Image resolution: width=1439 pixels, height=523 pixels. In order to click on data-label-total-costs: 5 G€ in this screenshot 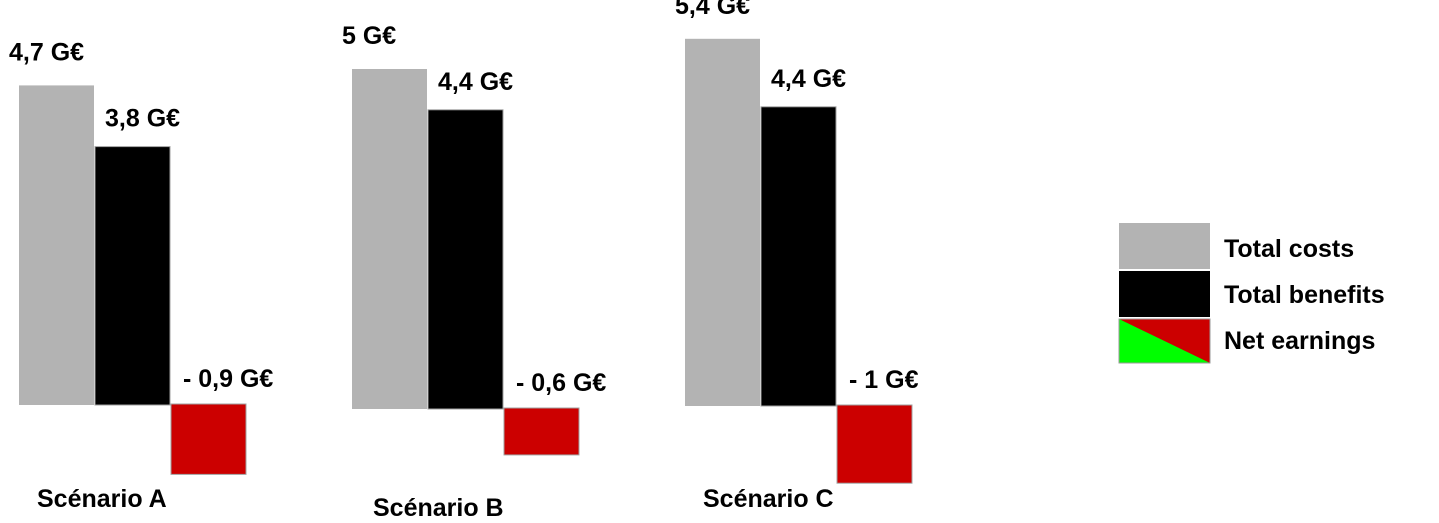, I will do `click(369, 36)`.